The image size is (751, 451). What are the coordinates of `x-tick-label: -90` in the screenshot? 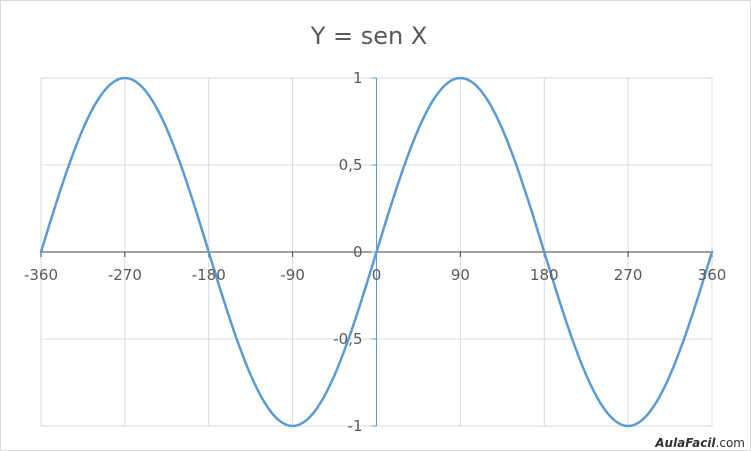 It's located at (292, 275).